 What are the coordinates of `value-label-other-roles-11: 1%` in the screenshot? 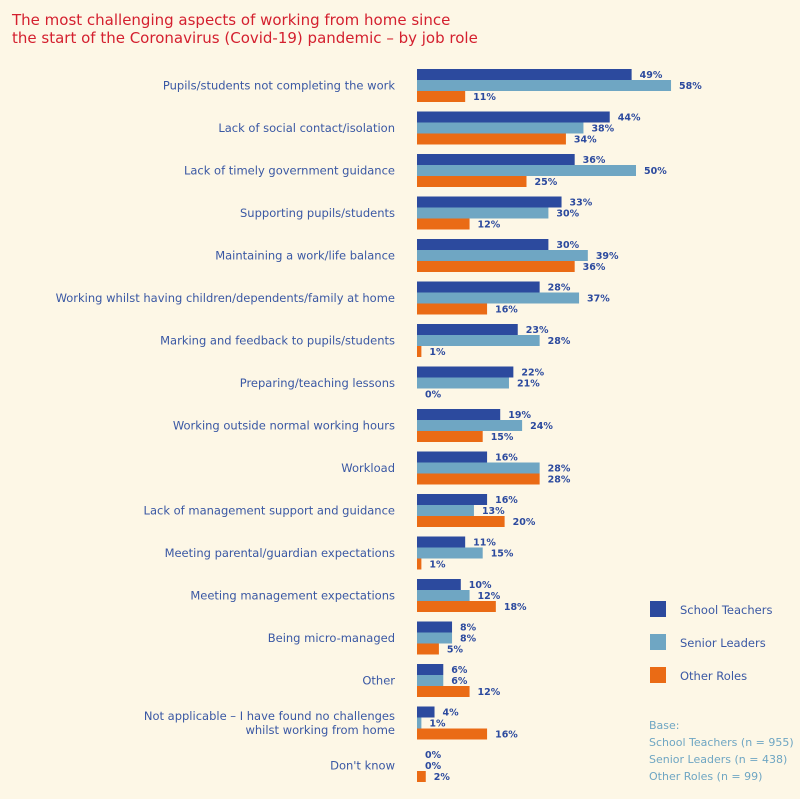 It's located at (437, 565).